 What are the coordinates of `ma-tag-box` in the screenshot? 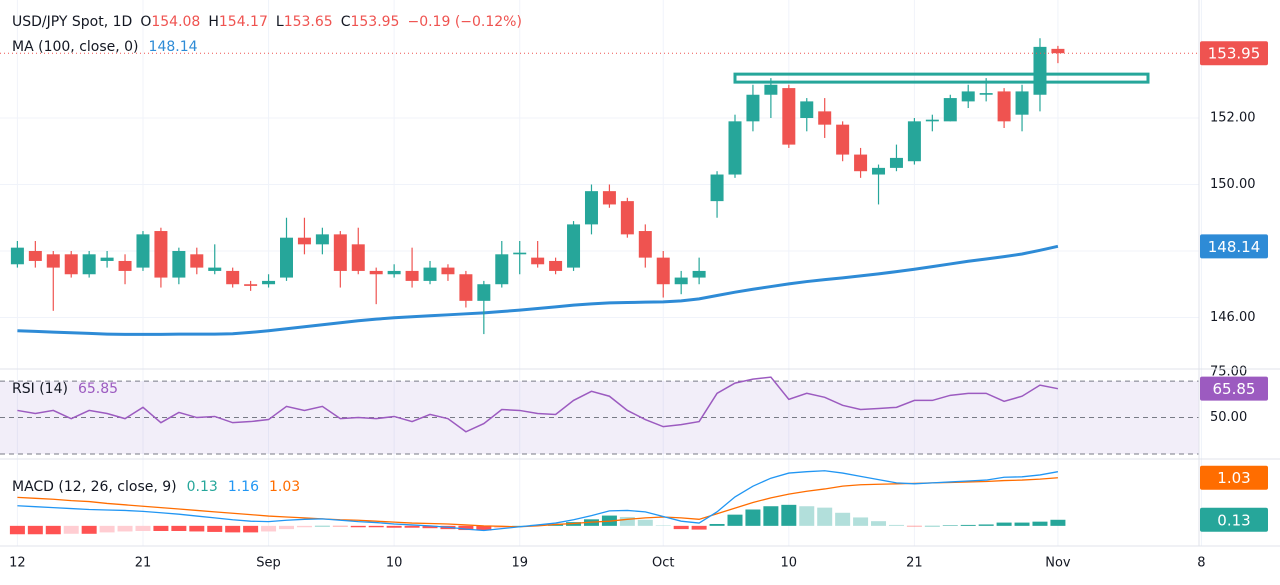 It's located at (1234, 246).